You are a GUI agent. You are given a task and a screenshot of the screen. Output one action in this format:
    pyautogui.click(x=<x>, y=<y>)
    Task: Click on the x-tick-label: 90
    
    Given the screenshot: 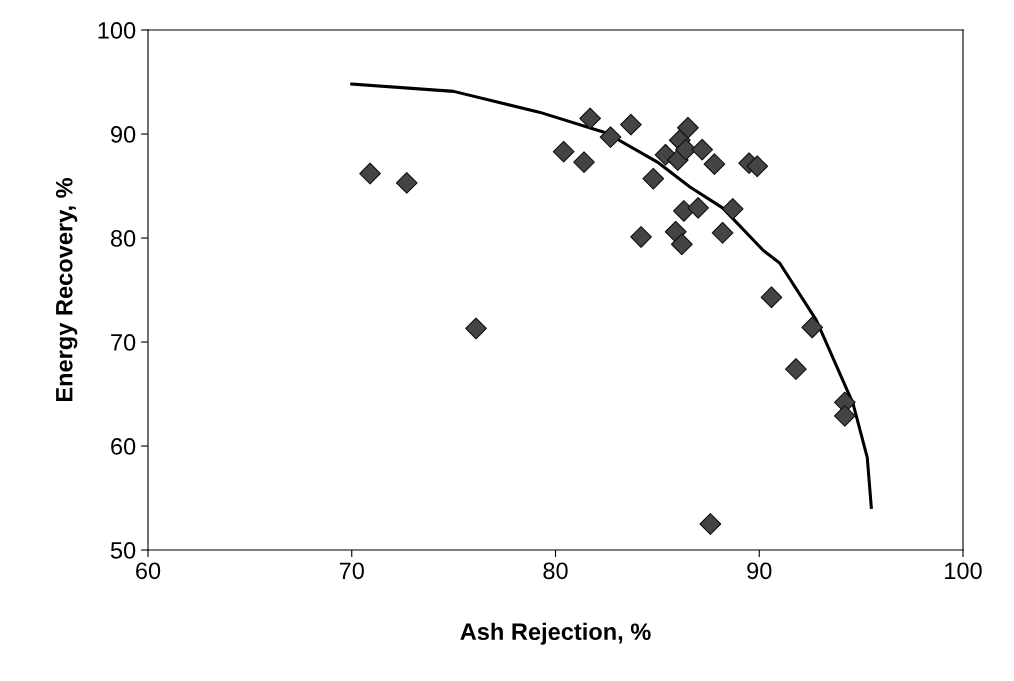 What is the action you would take?
    pyautogui.click(x=759, y=571)
    